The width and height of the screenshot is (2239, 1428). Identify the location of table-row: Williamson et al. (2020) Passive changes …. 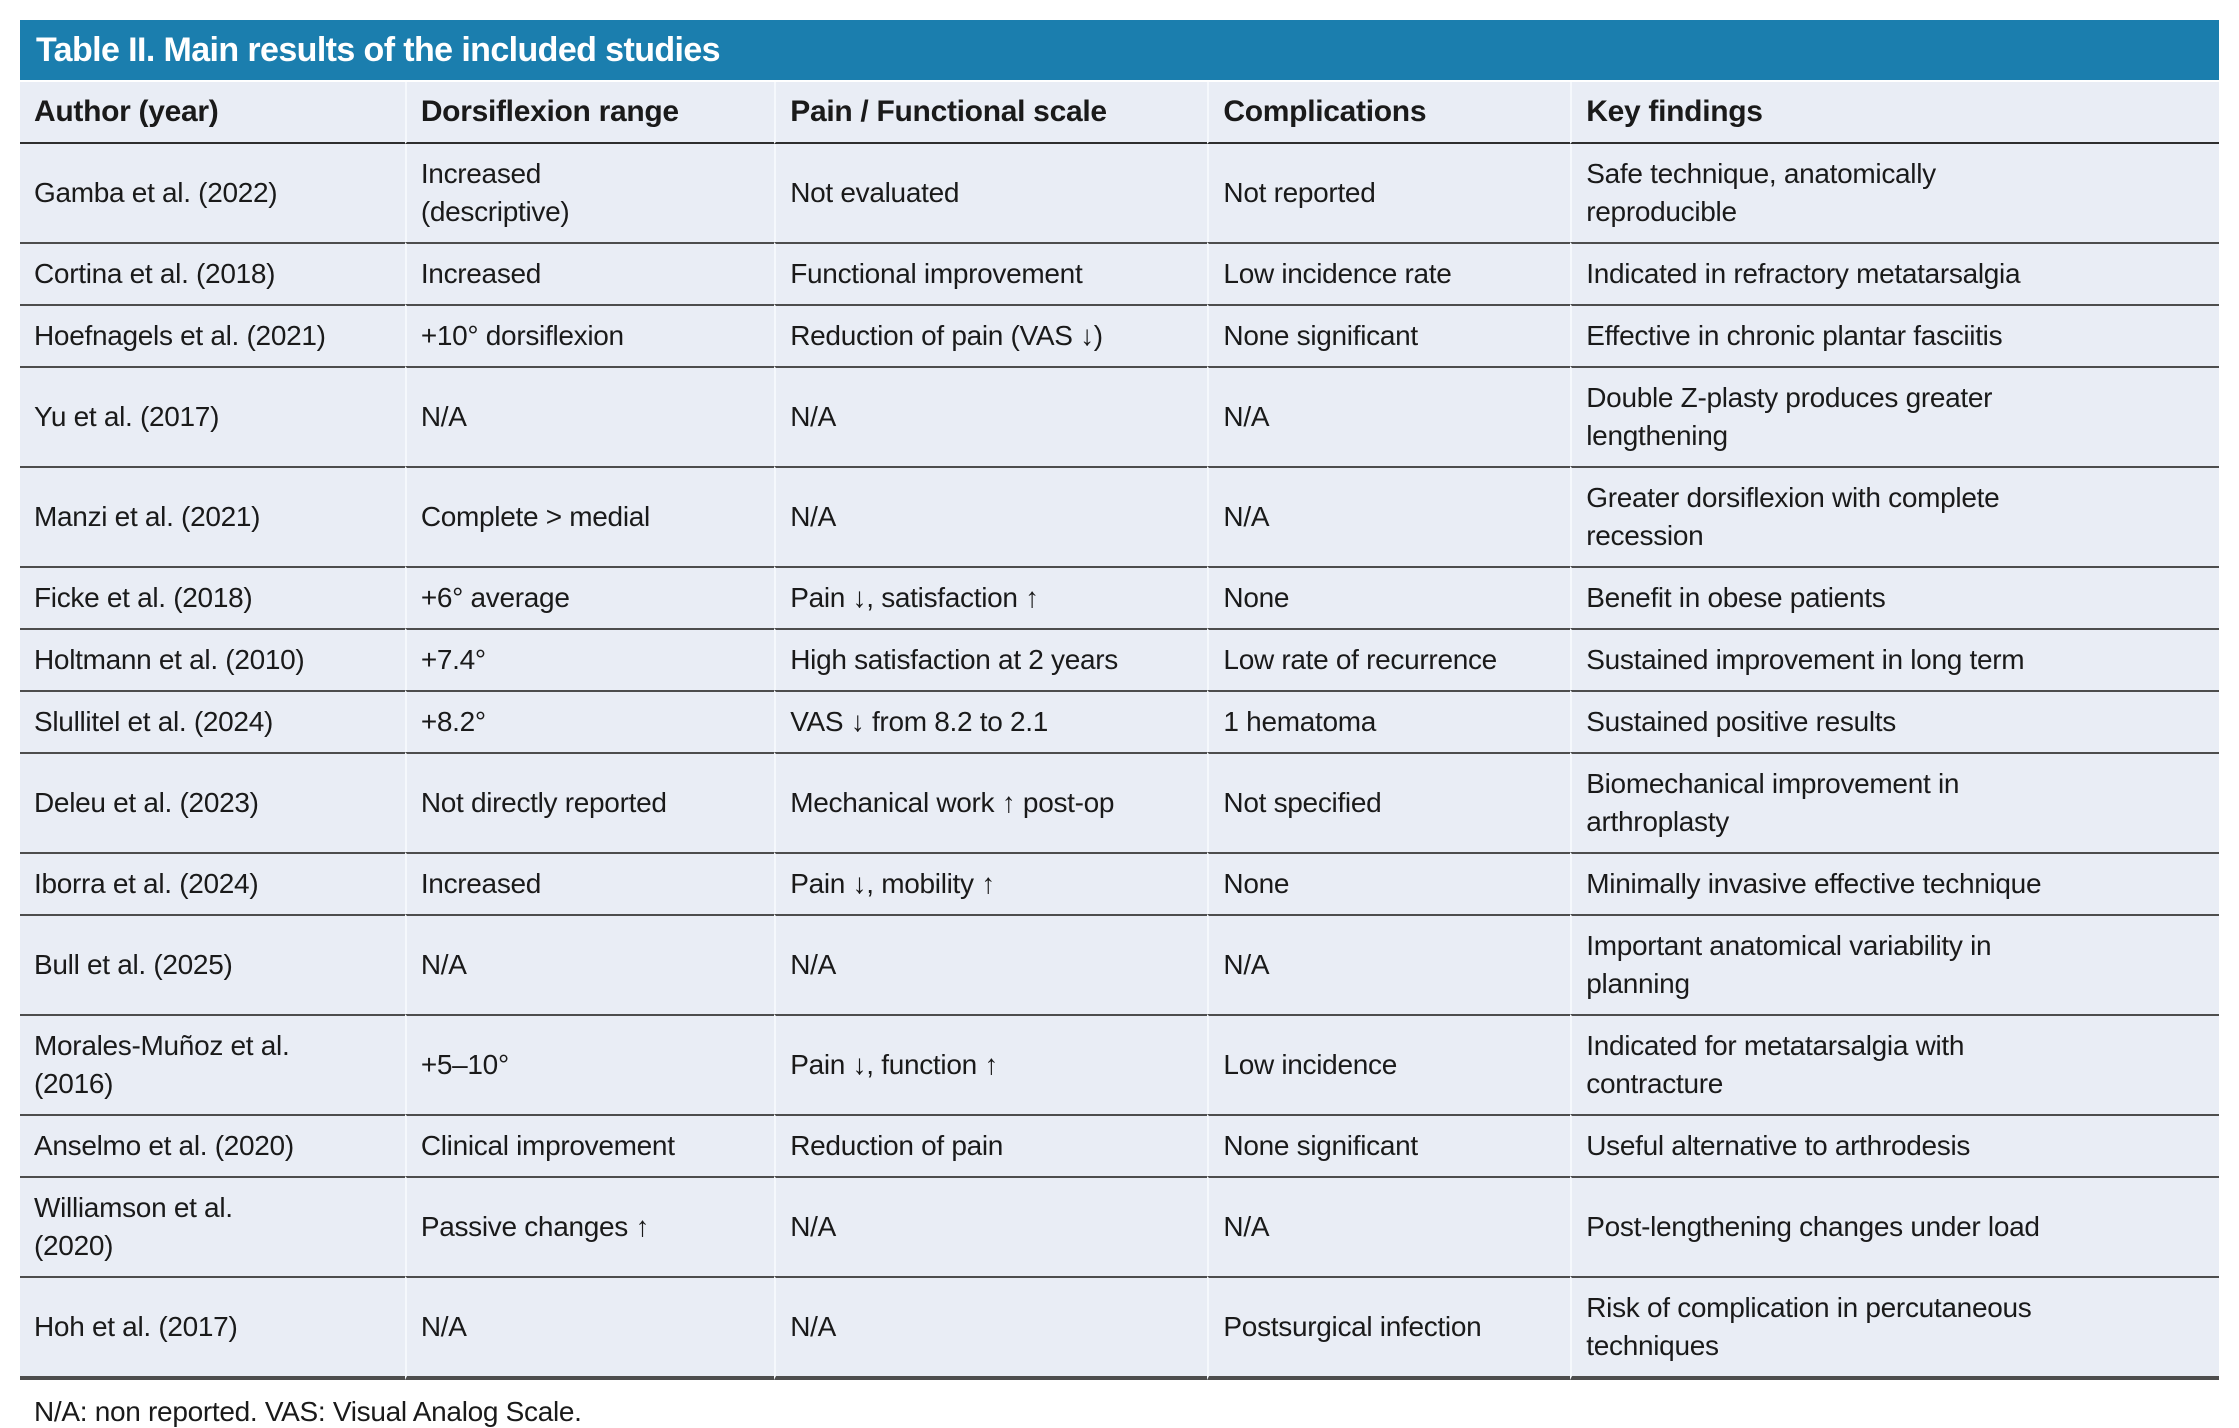
(1119, 1226).